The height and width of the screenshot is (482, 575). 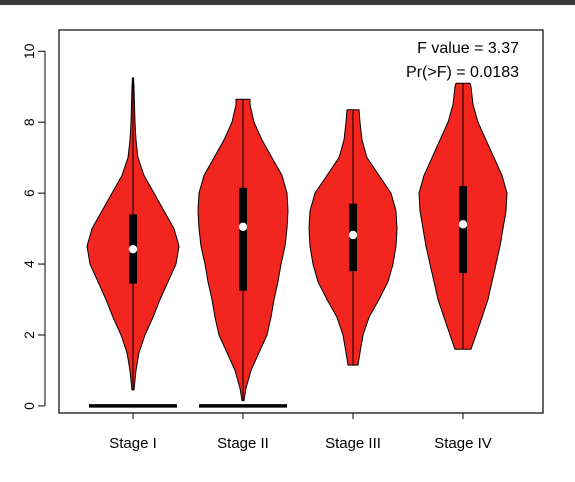 What do you see at coordinates (462, 72) in the screenshot?
I see `p-value-annotation: Pr(>F) = 0.0183` at bounding box center [462, 72].